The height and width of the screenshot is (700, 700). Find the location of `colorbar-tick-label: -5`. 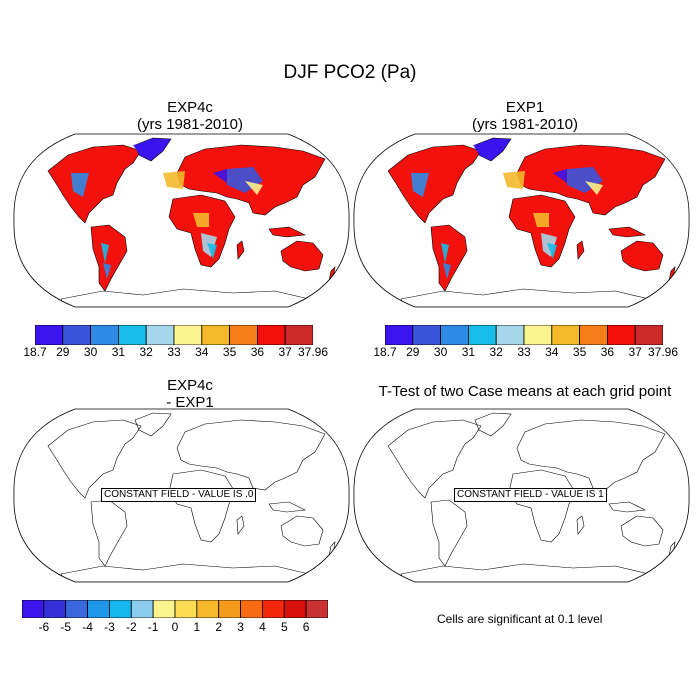

colorbar-tick-label: -5 is located at coordinates (66, 627).